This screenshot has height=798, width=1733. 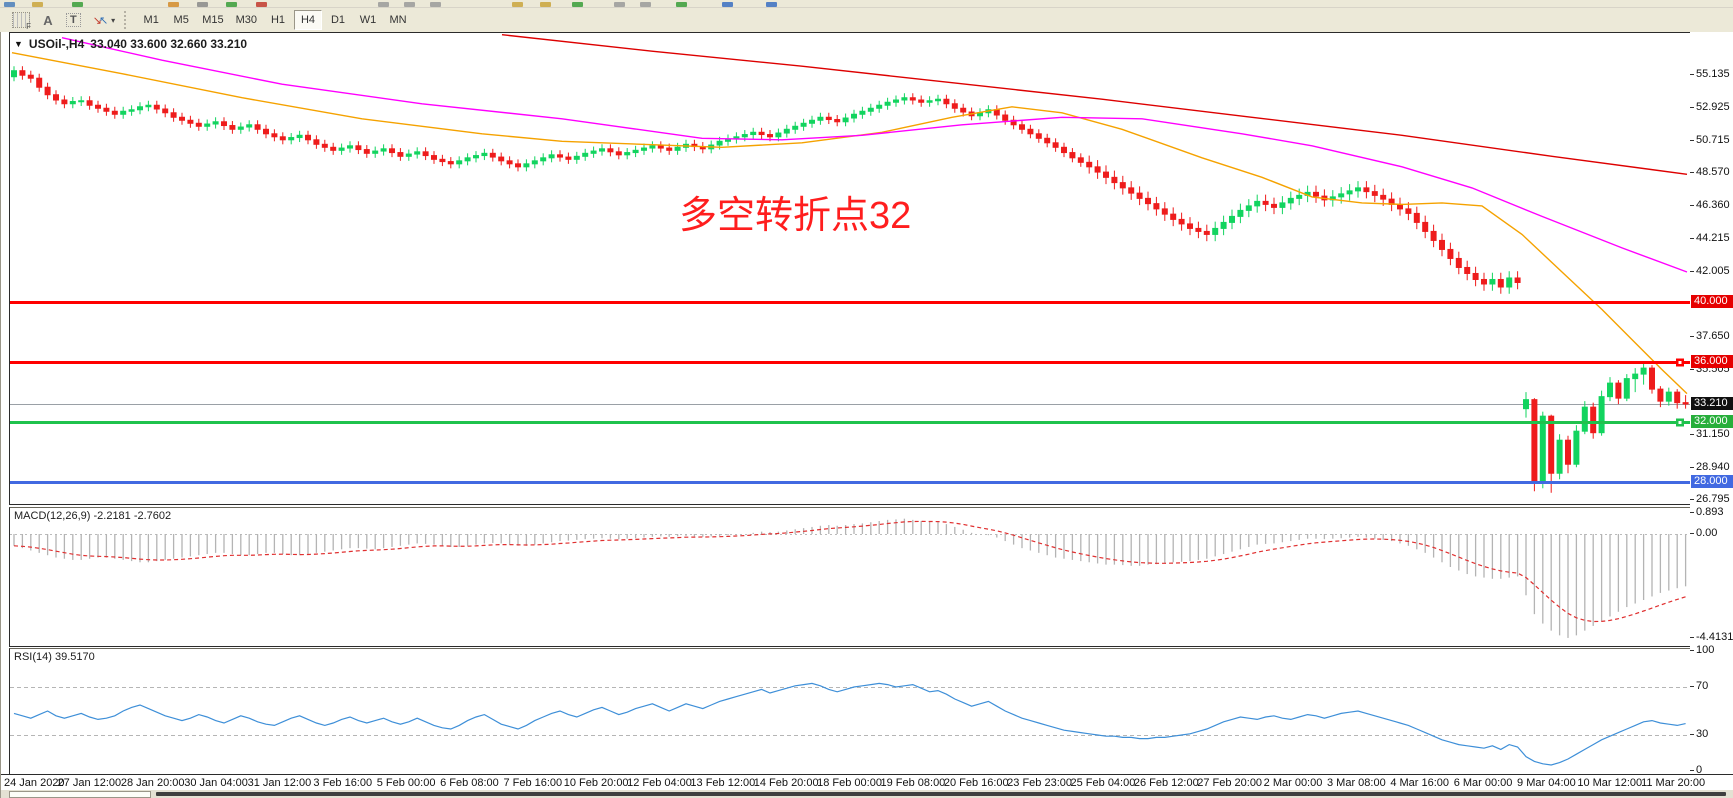 What do you see at coordinates (34, 783) in the screenshot?
I see `time-axis-label: 24 Jan 2020` at bounding box center [34, 783].